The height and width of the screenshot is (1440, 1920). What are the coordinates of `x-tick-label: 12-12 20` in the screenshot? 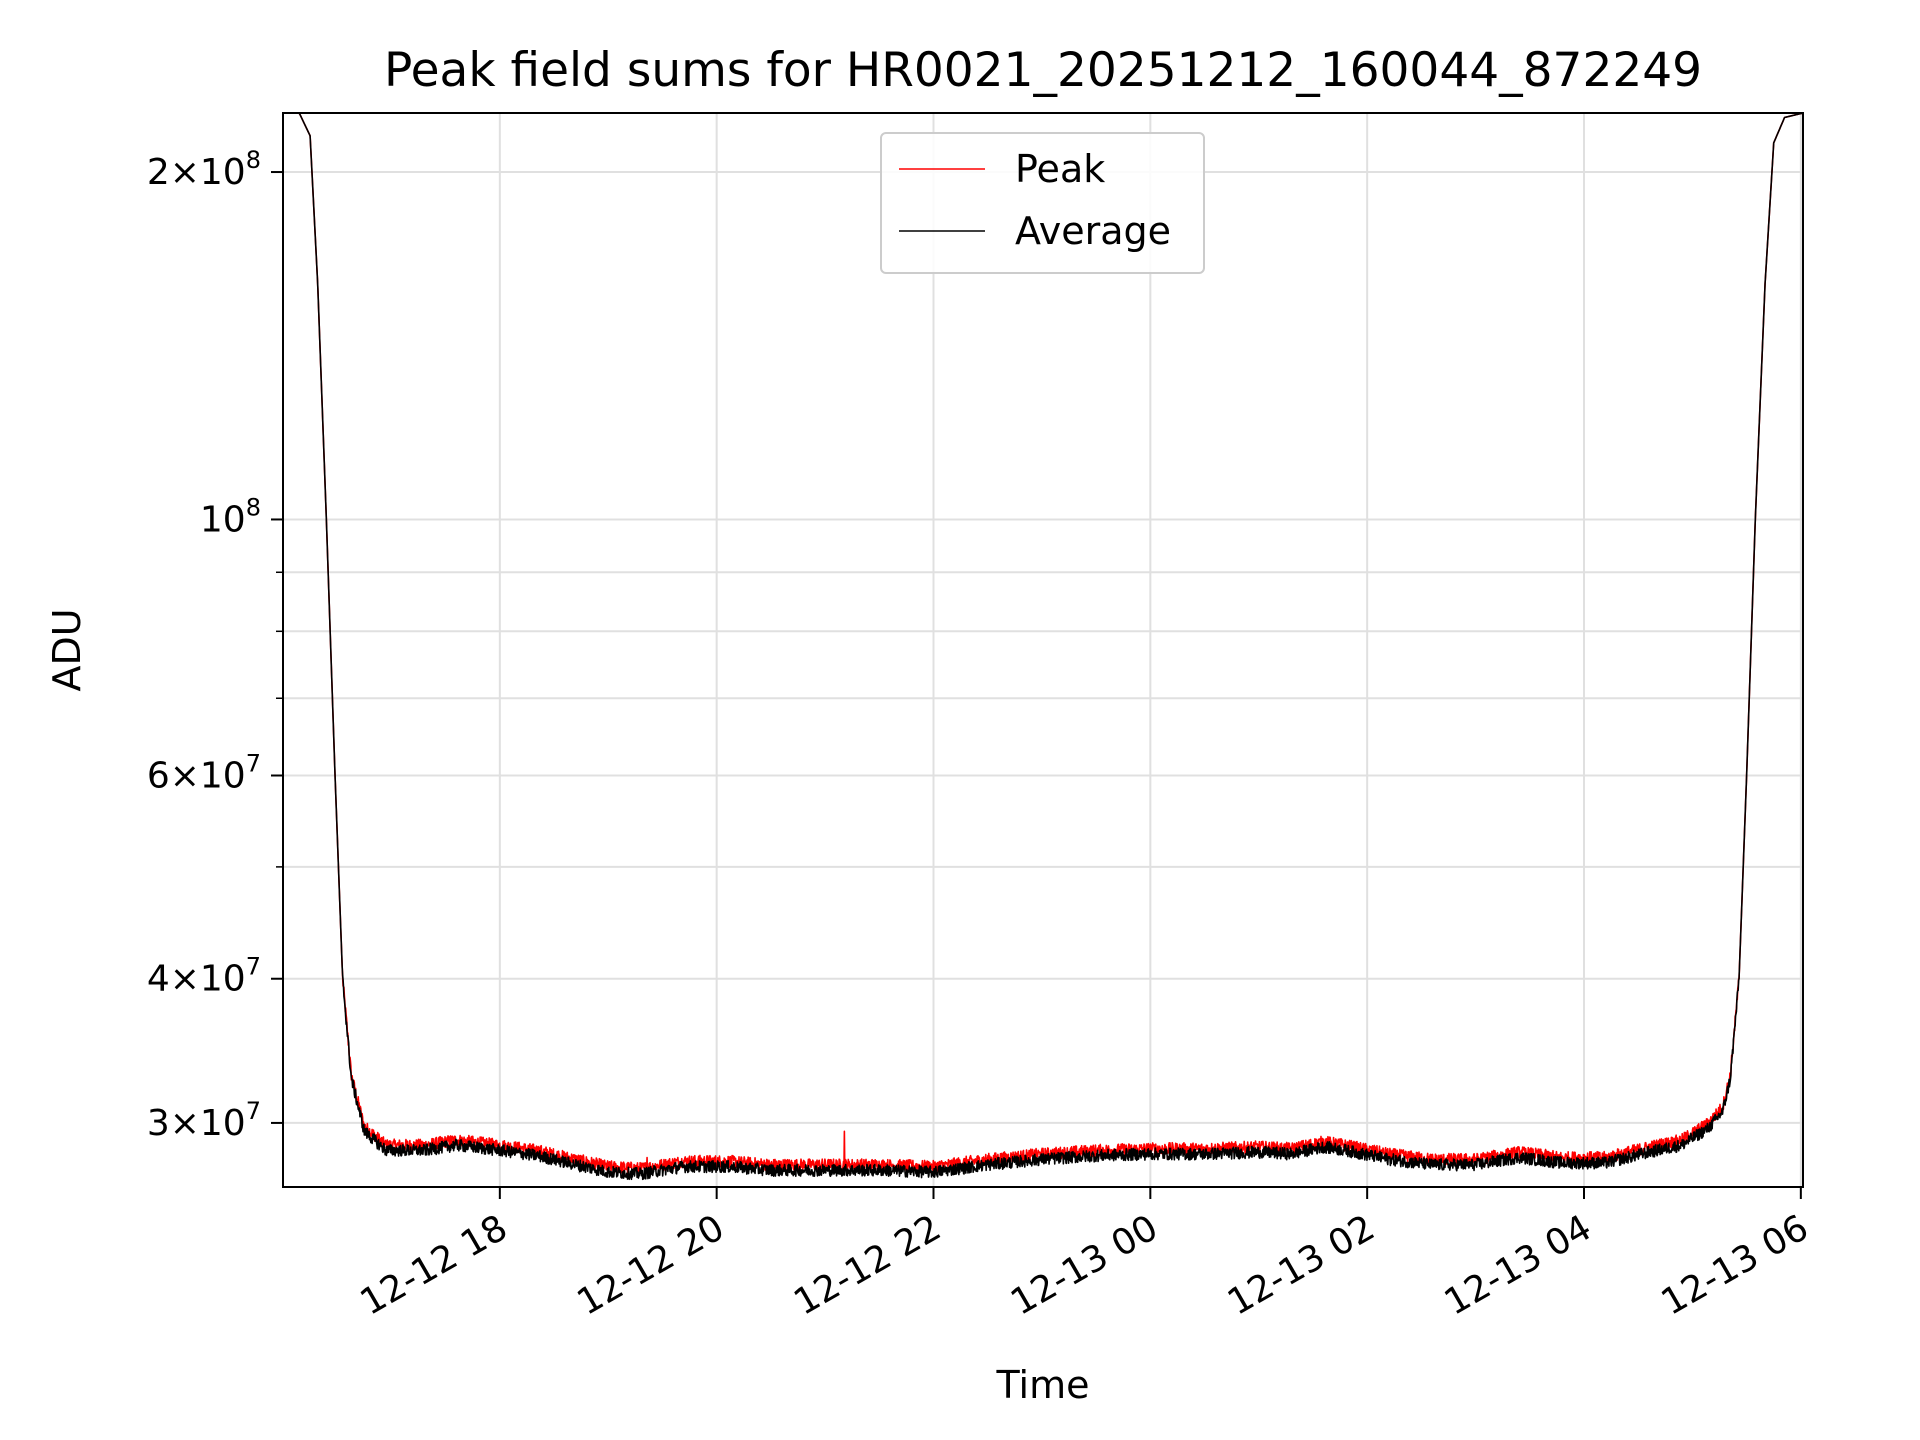 It's located at (650, 1265).